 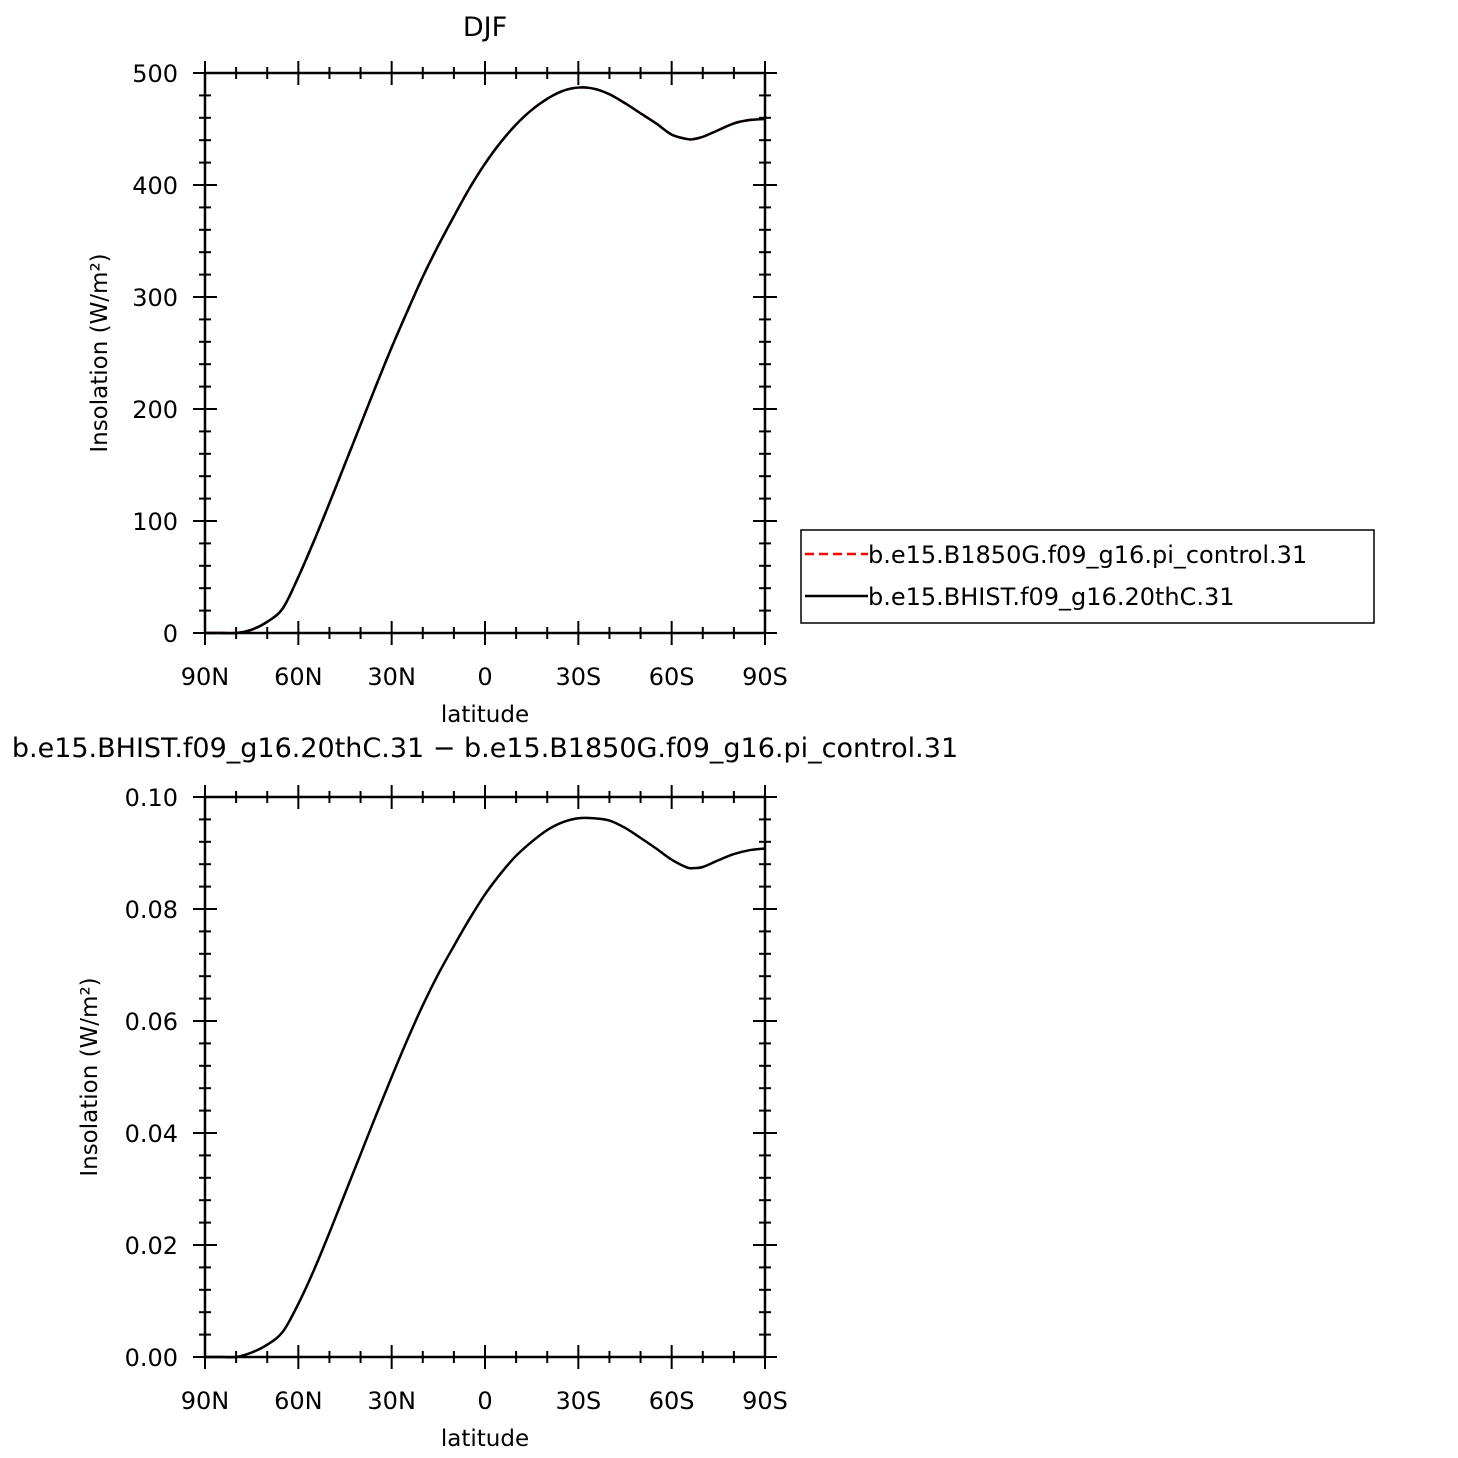 What do you see at coordinates (765, 677) in the screenshot?
I see `x-tick-label-0-6: 90S` at bounding box center [765, 677].